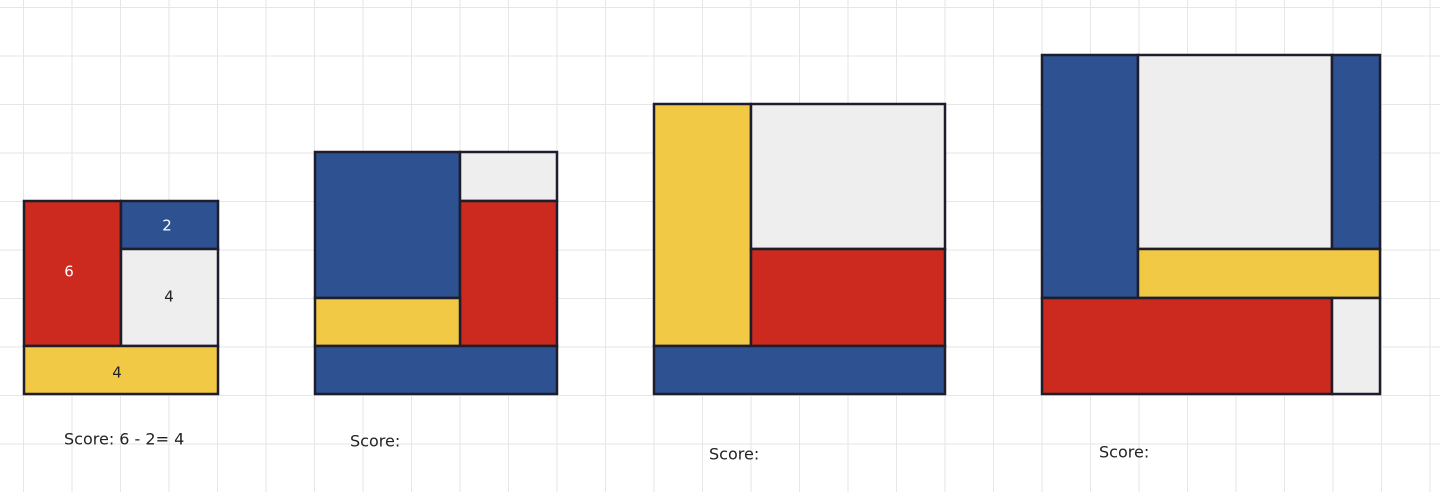  I want to click on block-label: 6, so click(69, 272).